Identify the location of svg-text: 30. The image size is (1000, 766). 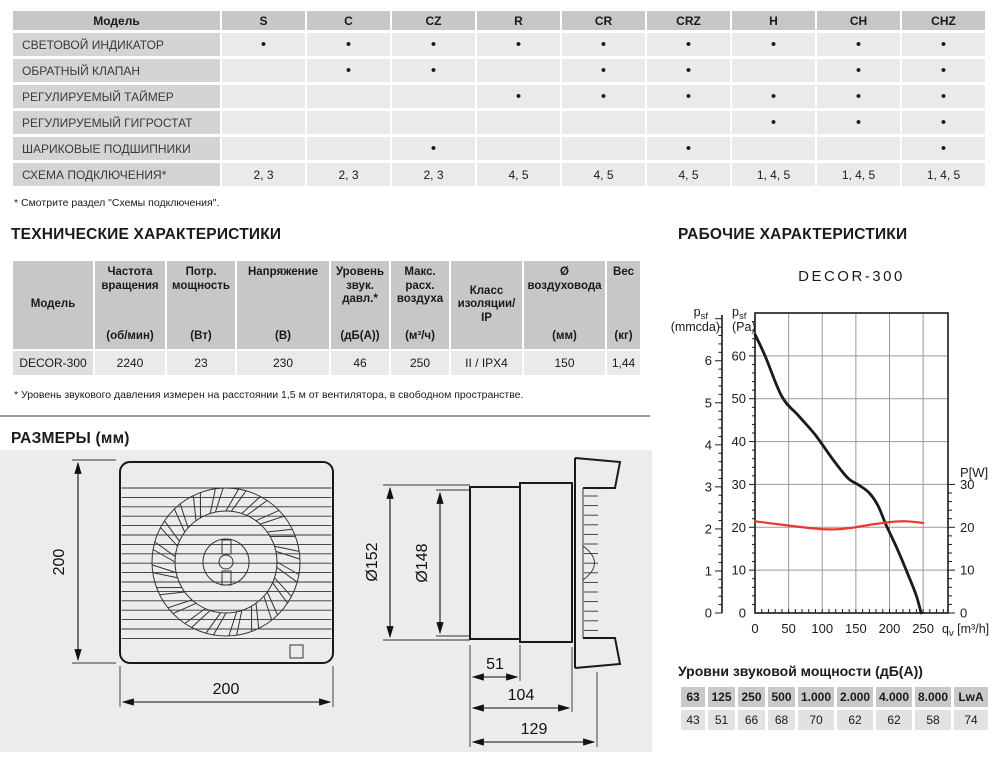
(739, 484).